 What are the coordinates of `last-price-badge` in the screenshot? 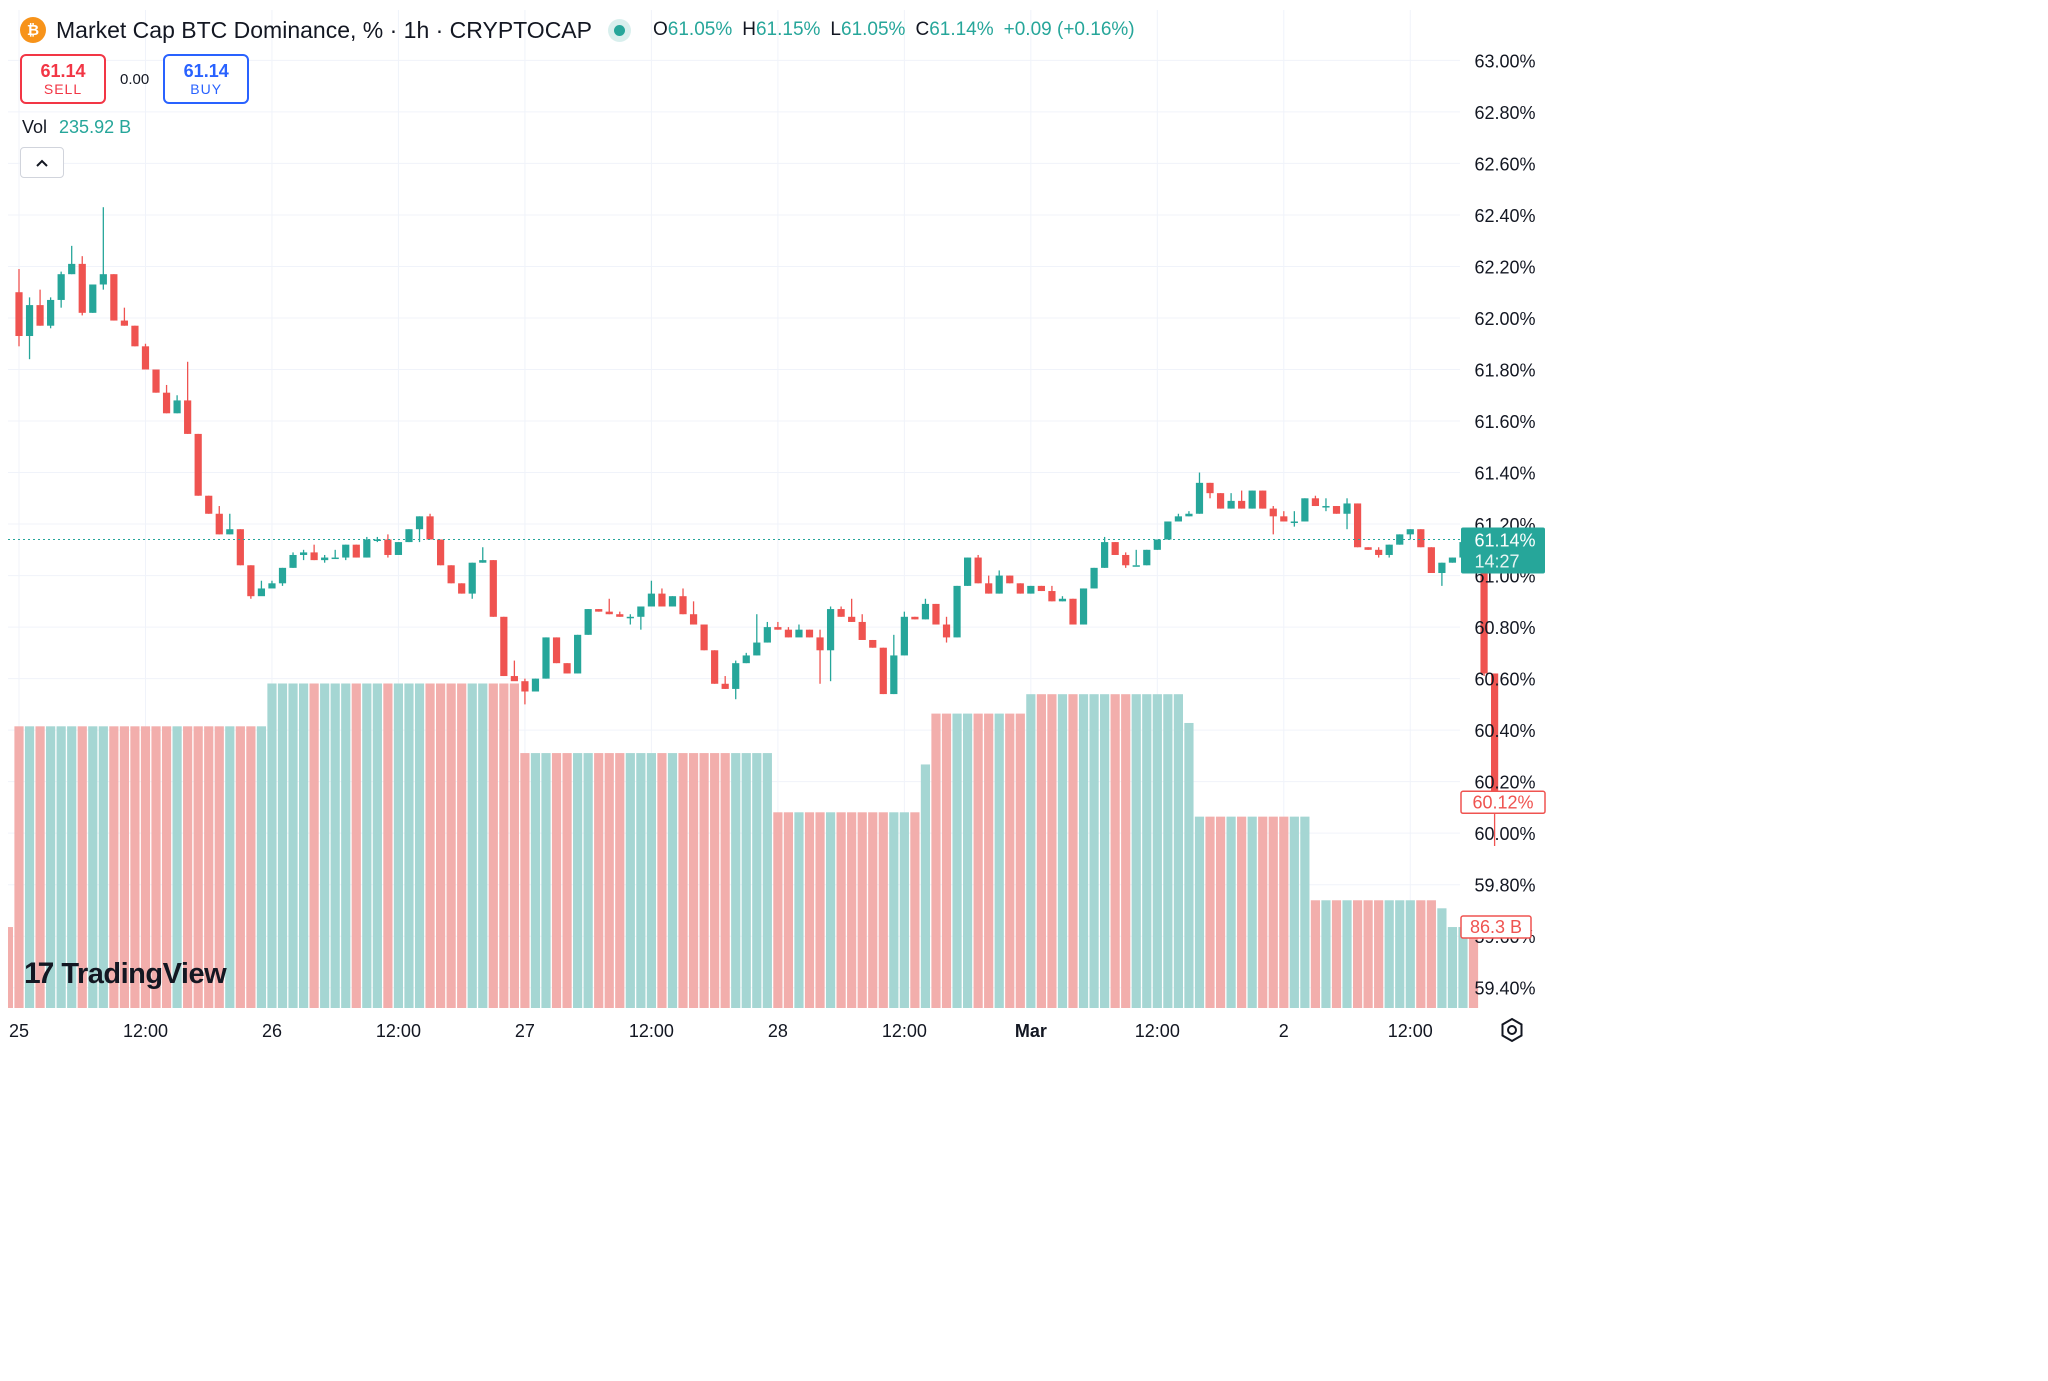 It's located at (1503, 802).